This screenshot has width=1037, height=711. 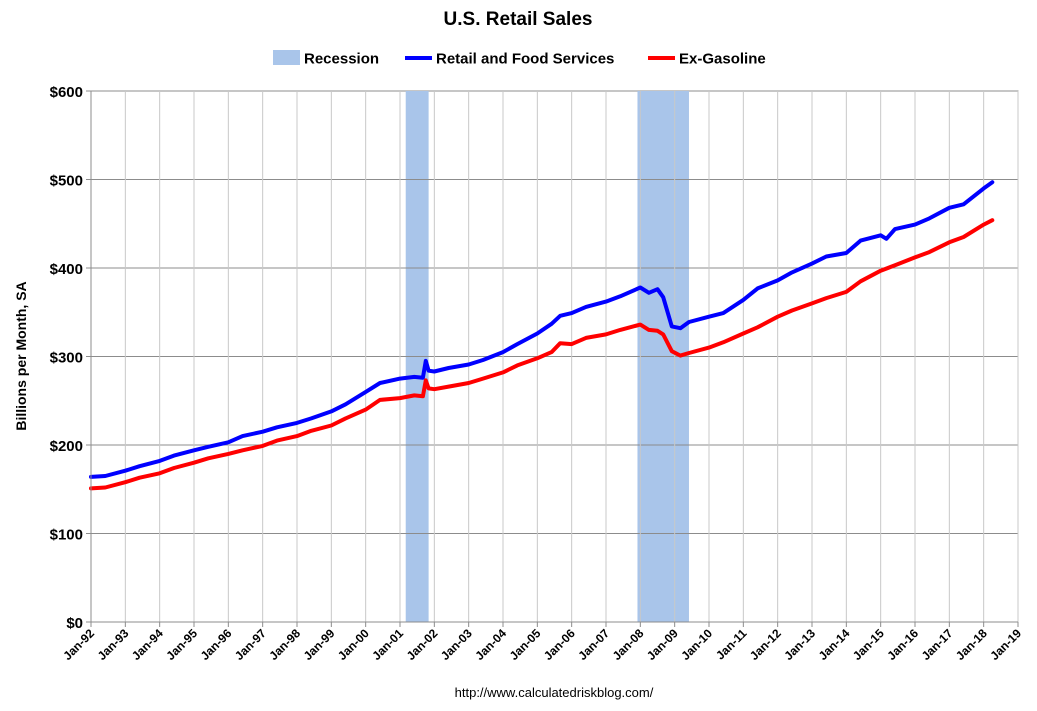 What do you see at coordinates (66, 92) in the screenshot?
I see `y-tick-label: $600` at bounding box center [66, 92].